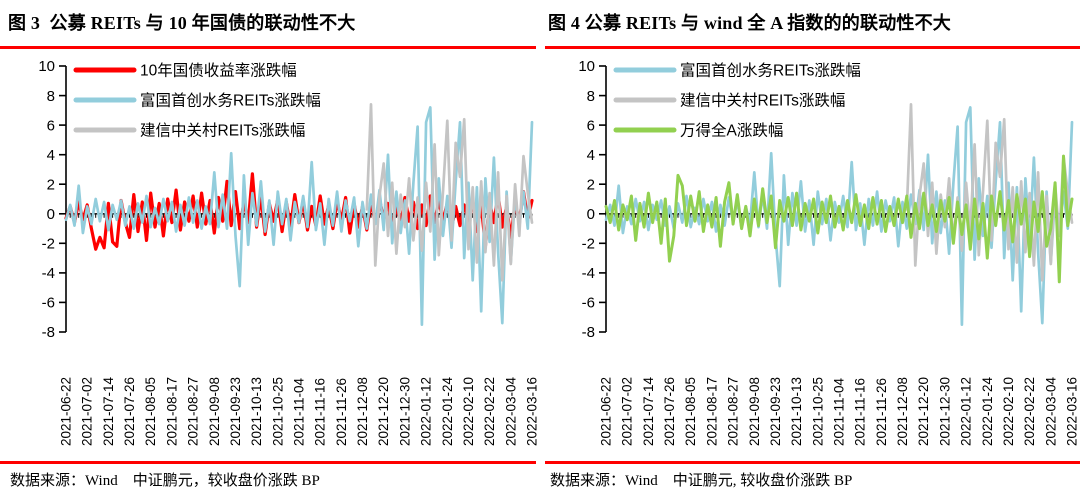 The height and width of the screenshot is (503, 1080). I want to click on figure-4-bottom-rule, so click(812, 462).